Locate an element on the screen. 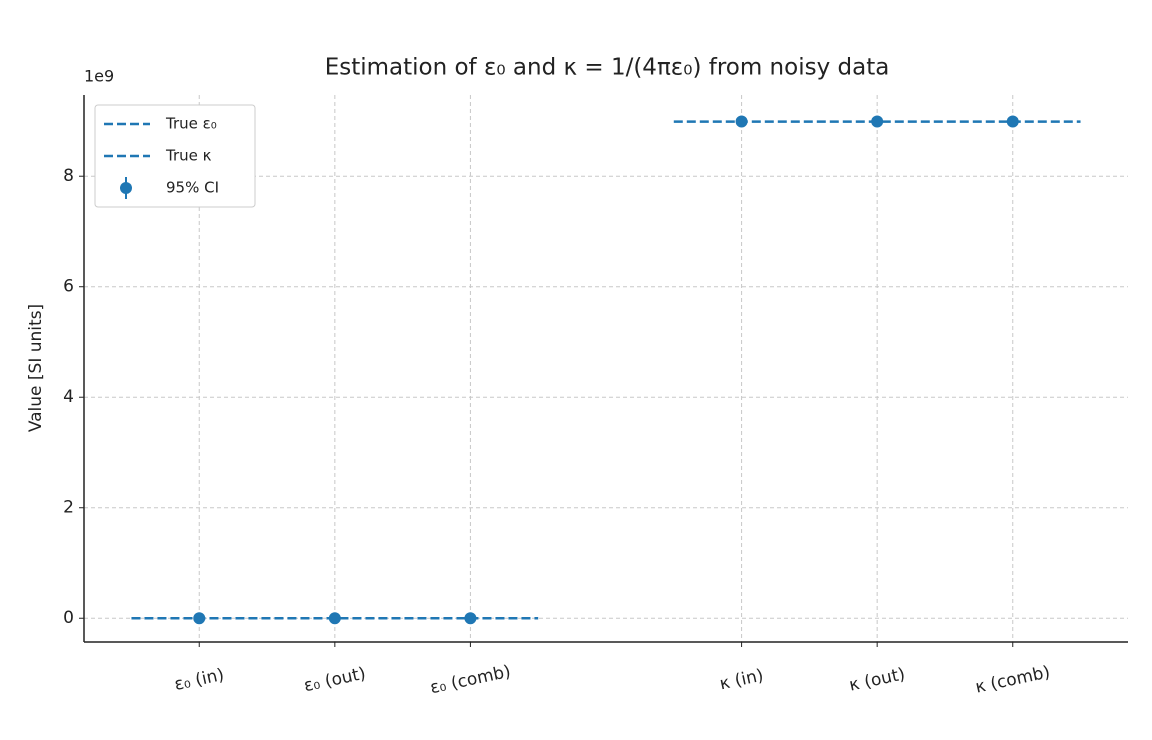 Image resolution: width=1152 pixels, height=740 pixels. y-tick-label: 8 is located at coordinates (68, 176).